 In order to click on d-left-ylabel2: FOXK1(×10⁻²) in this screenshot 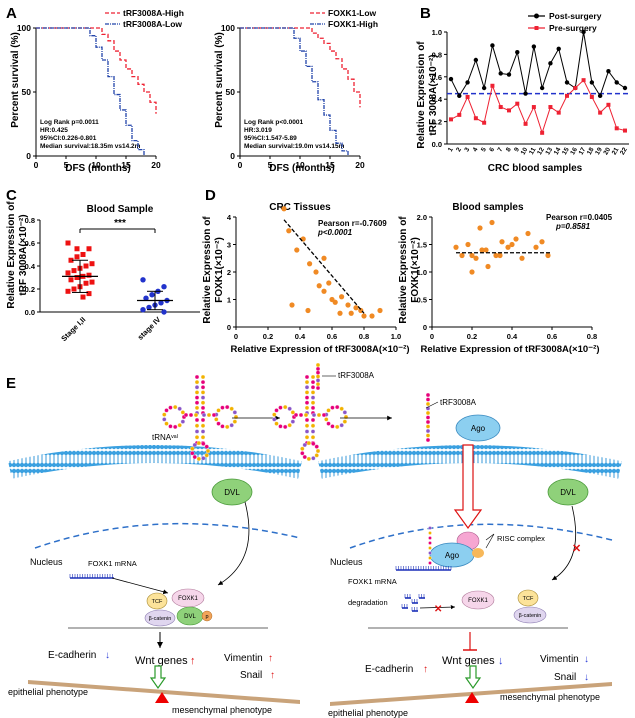, I will do `click(219, 270)`.